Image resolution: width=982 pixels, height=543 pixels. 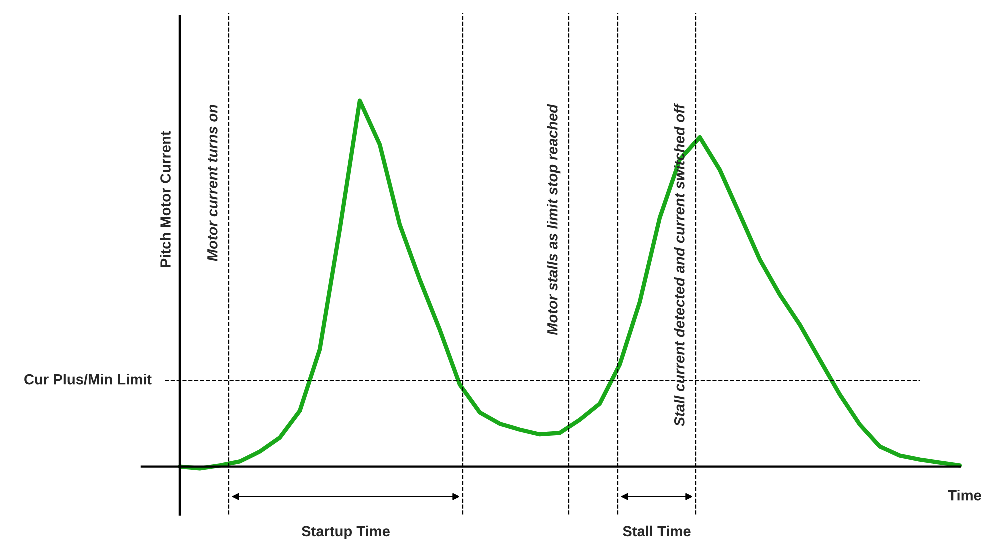 I want to click on text: Startup Time, so click(x=346, y=533).